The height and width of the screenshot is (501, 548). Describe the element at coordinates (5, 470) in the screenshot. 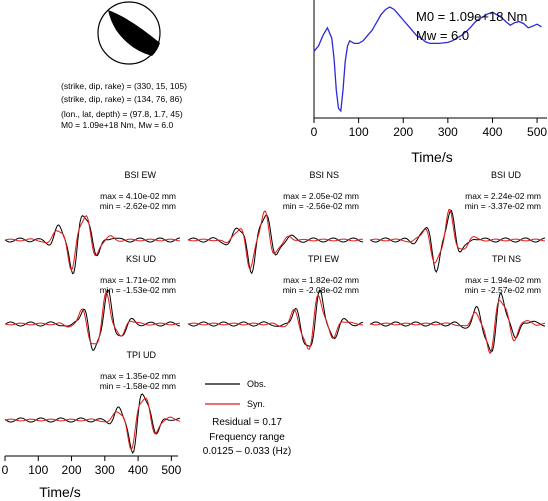

I see `bottom-tick-label: 0` at that location.